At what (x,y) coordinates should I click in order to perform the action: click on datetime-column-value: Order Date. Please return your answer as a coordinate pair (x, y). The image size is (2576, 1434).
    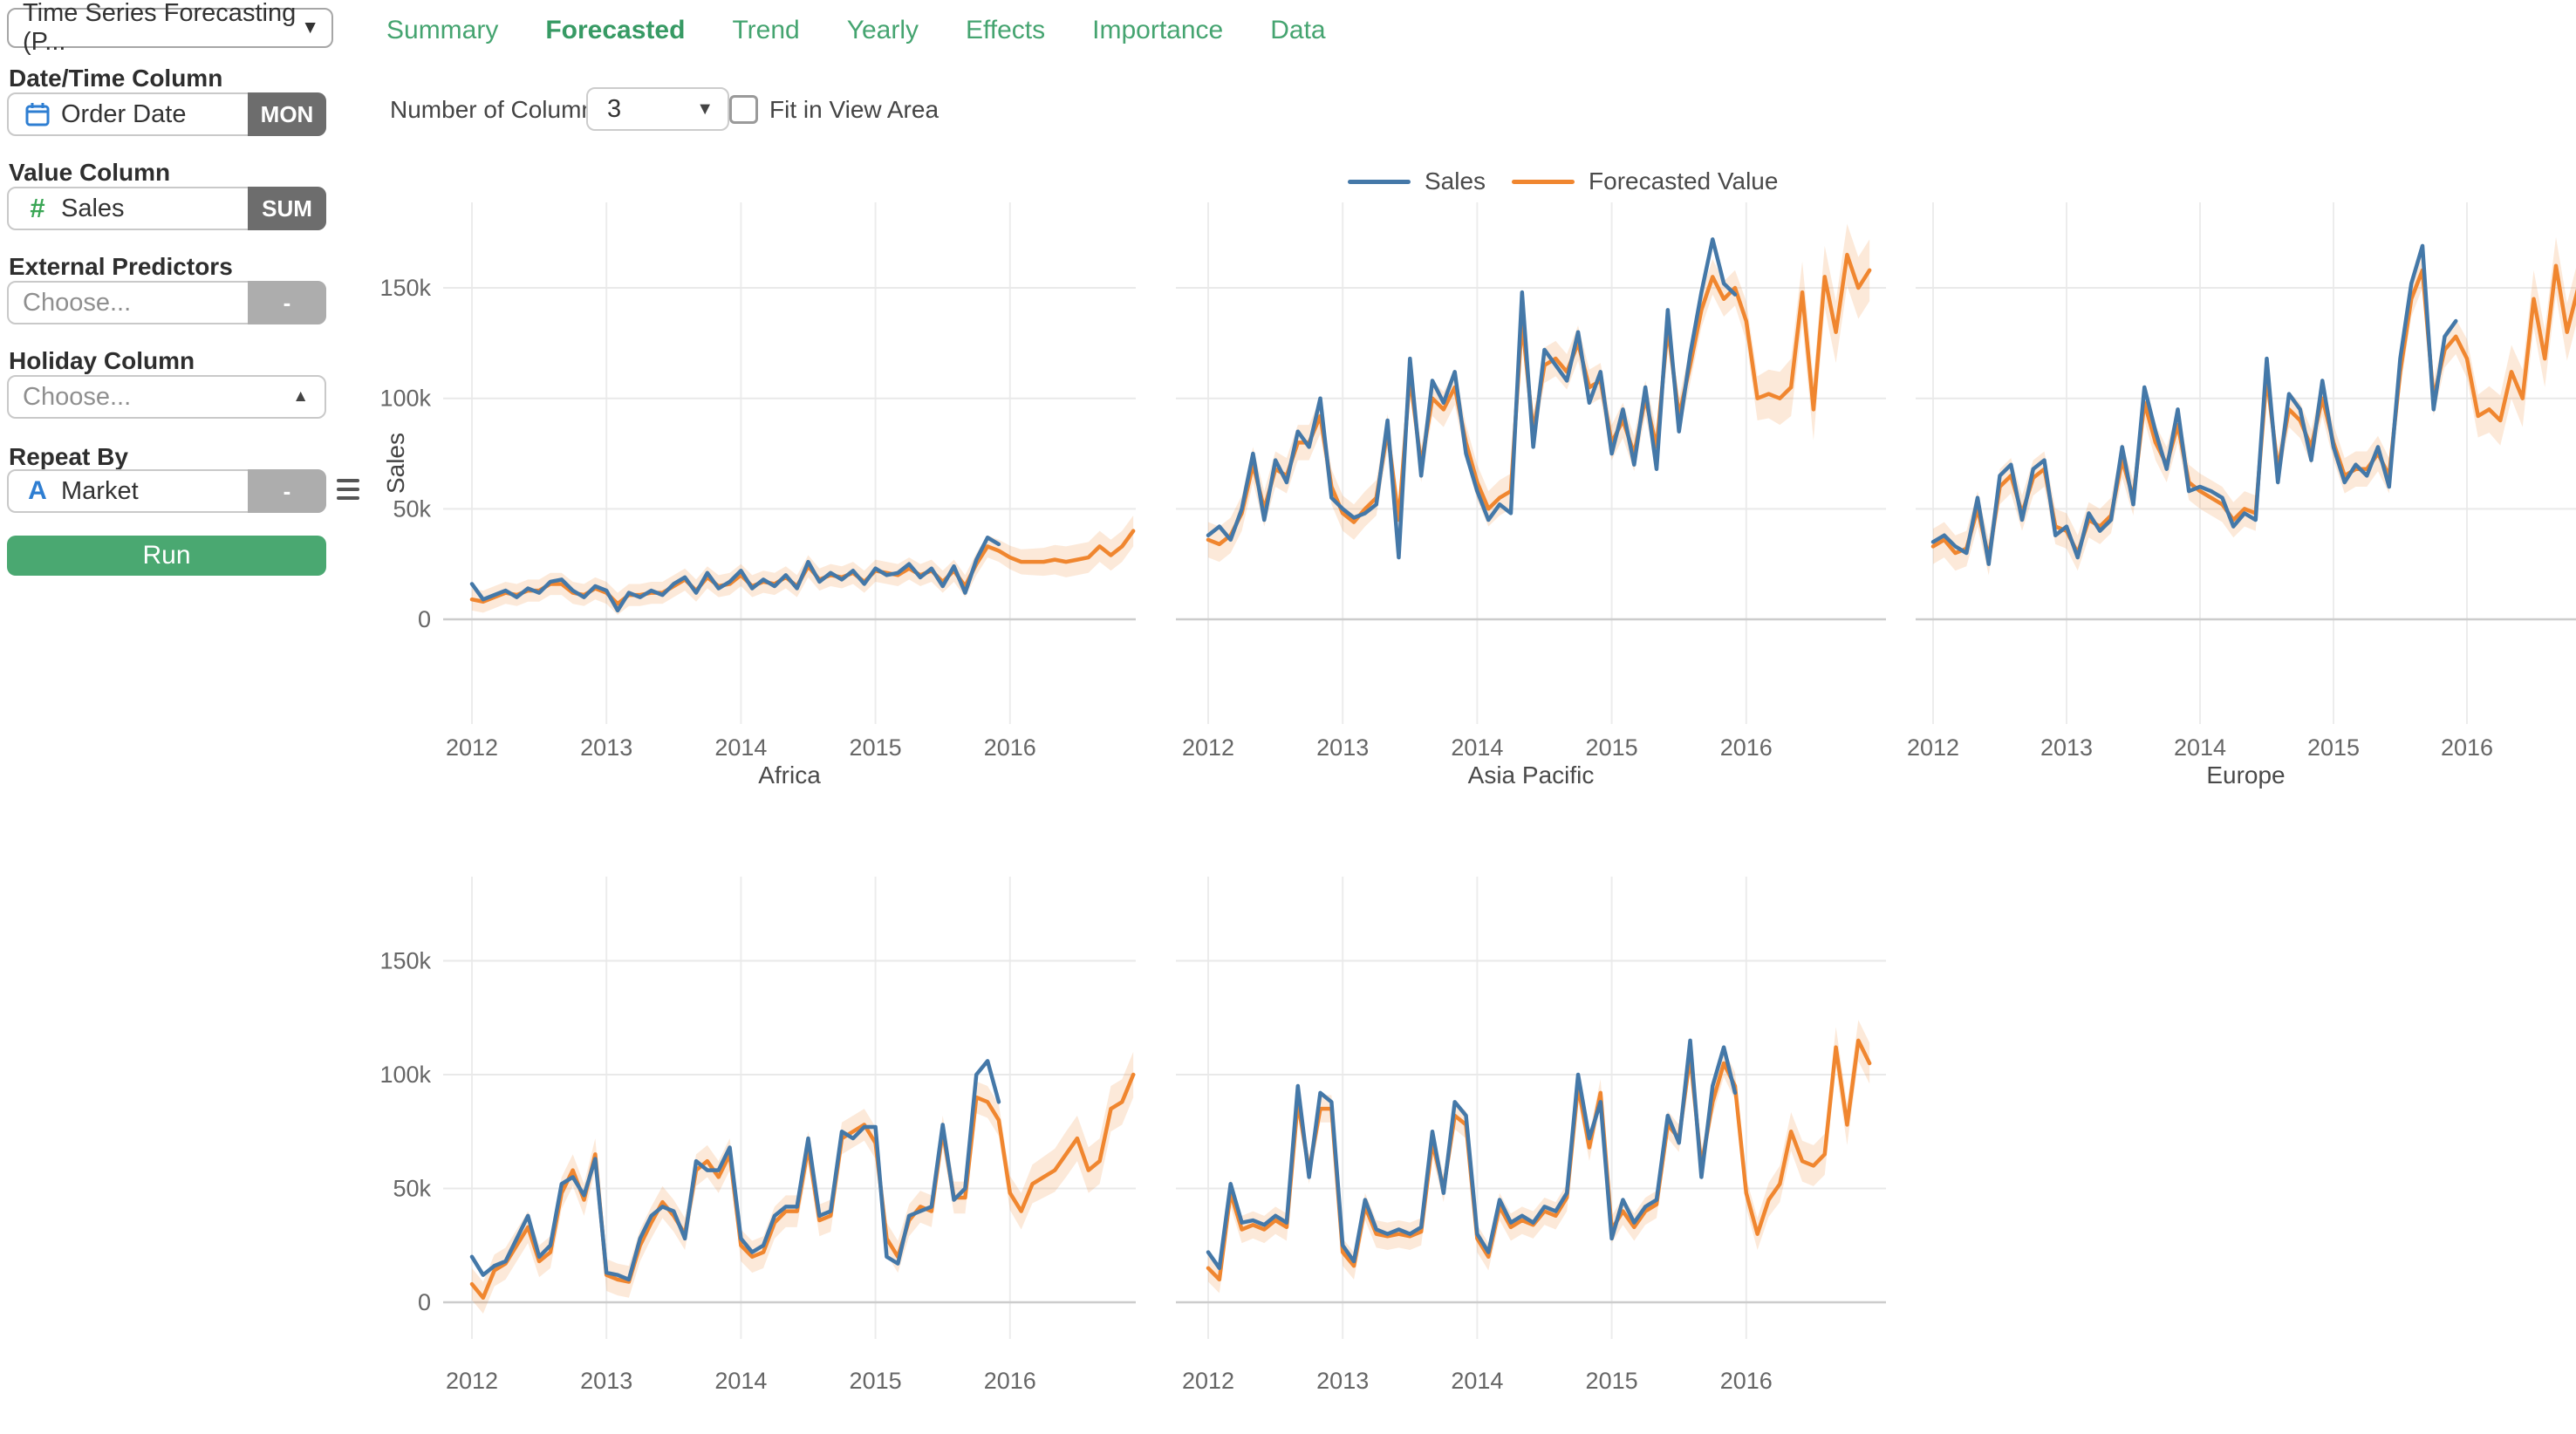
    Looking at the image, I should click on (124, 113).